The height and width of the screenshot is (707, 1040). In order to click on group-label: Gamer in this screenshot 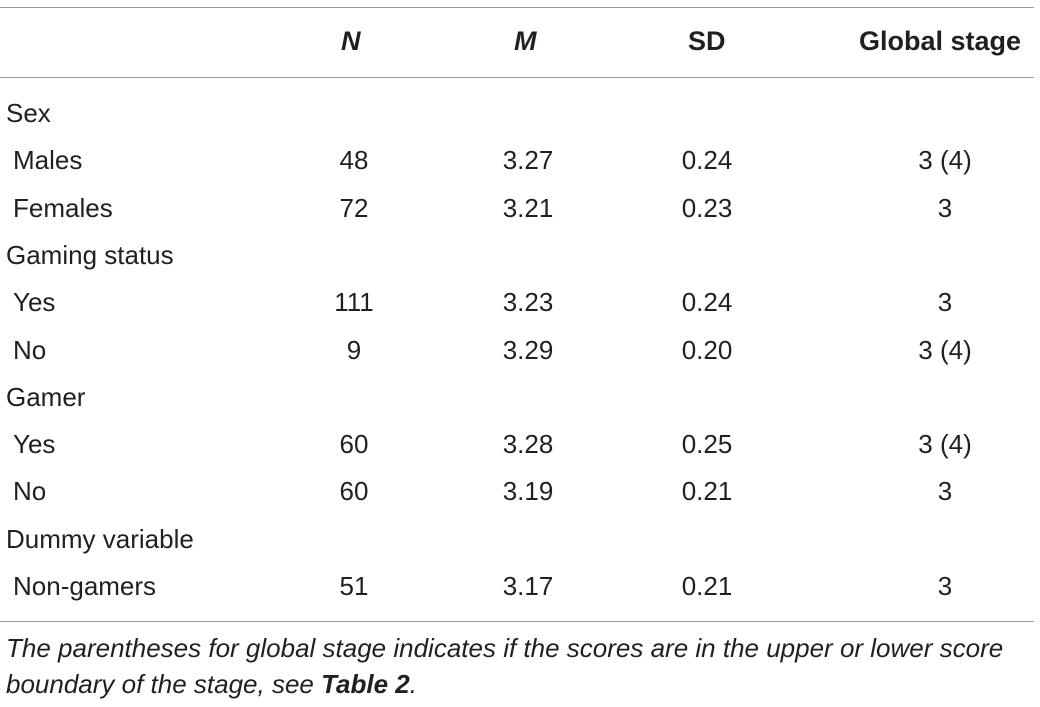, I will do `click(46, 396)`.